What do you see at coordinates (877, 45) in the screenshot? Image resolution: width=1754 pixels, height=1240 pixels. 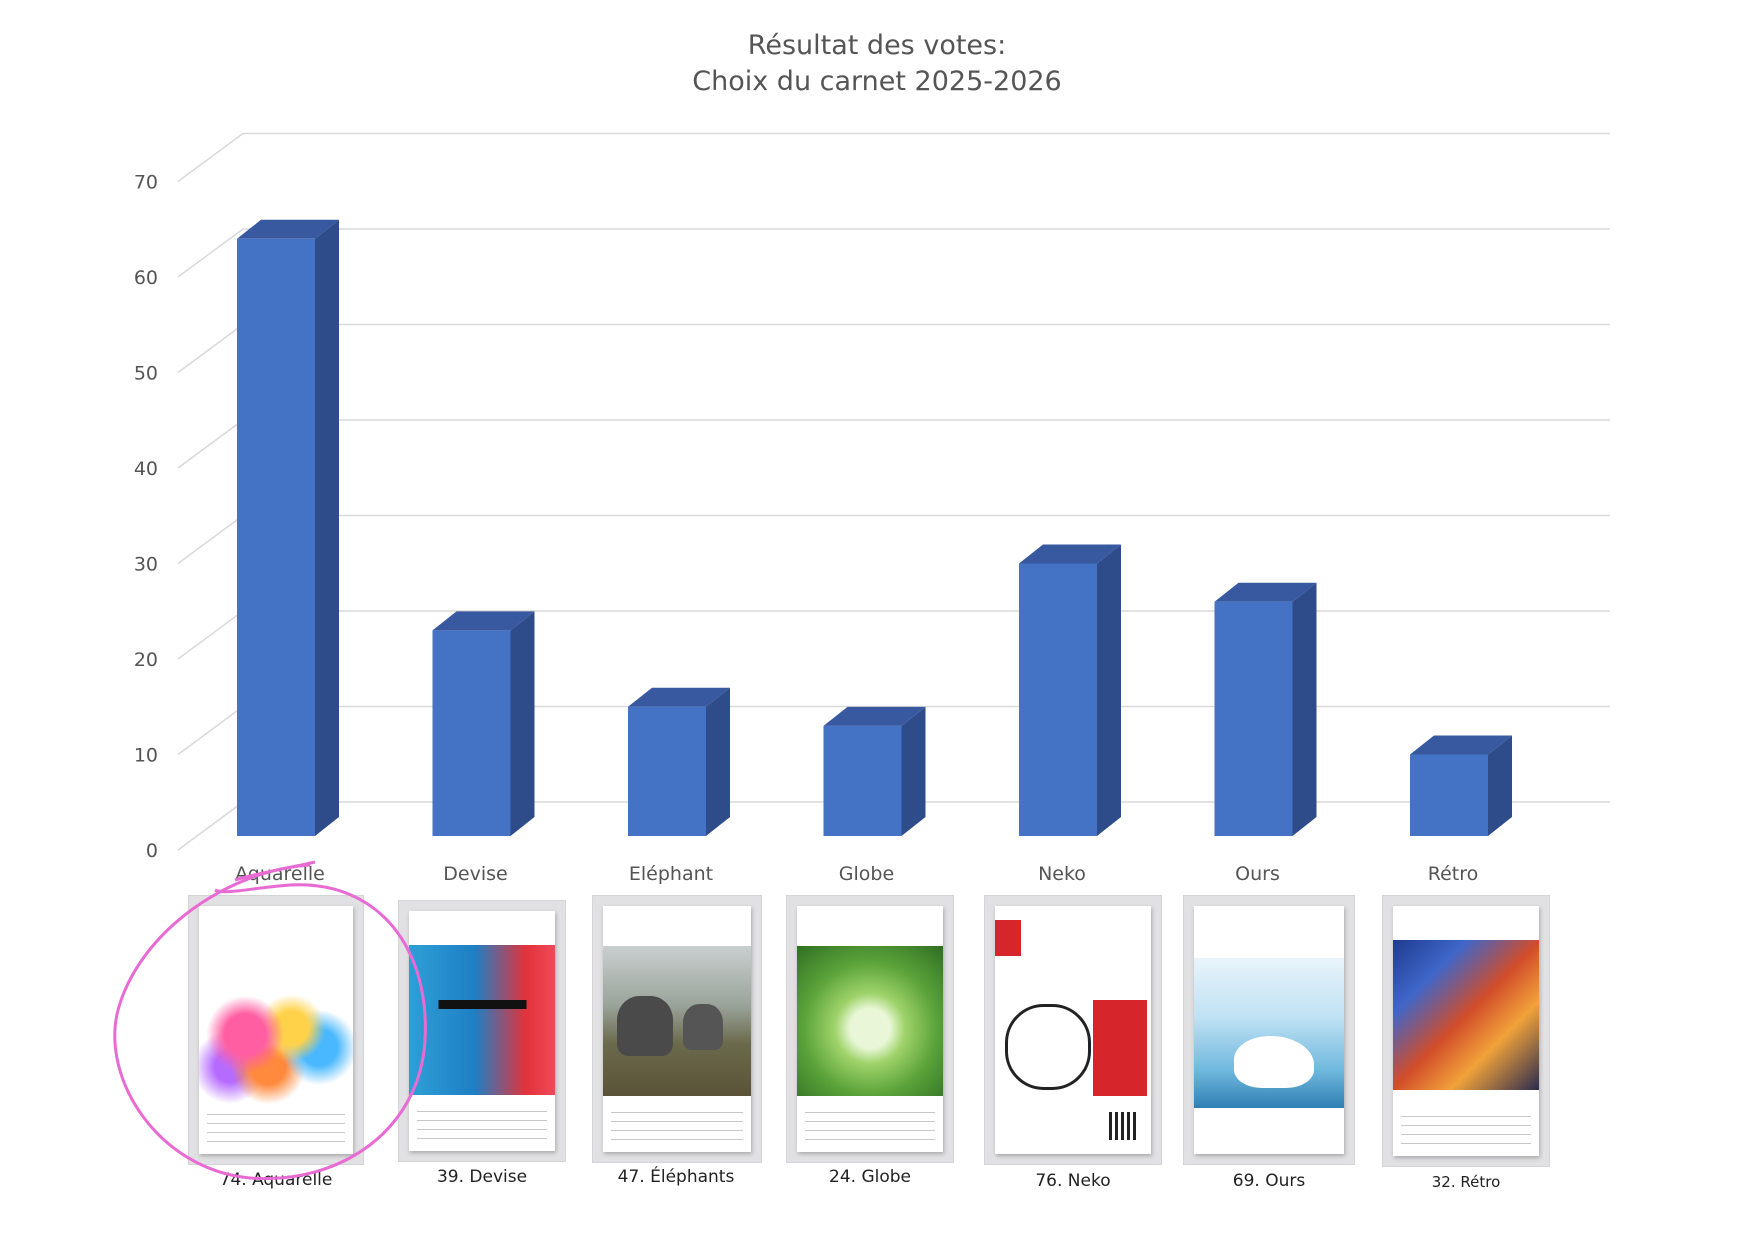 I see `chart-title: Résultat des votes:` at bounding box center [877, 45].